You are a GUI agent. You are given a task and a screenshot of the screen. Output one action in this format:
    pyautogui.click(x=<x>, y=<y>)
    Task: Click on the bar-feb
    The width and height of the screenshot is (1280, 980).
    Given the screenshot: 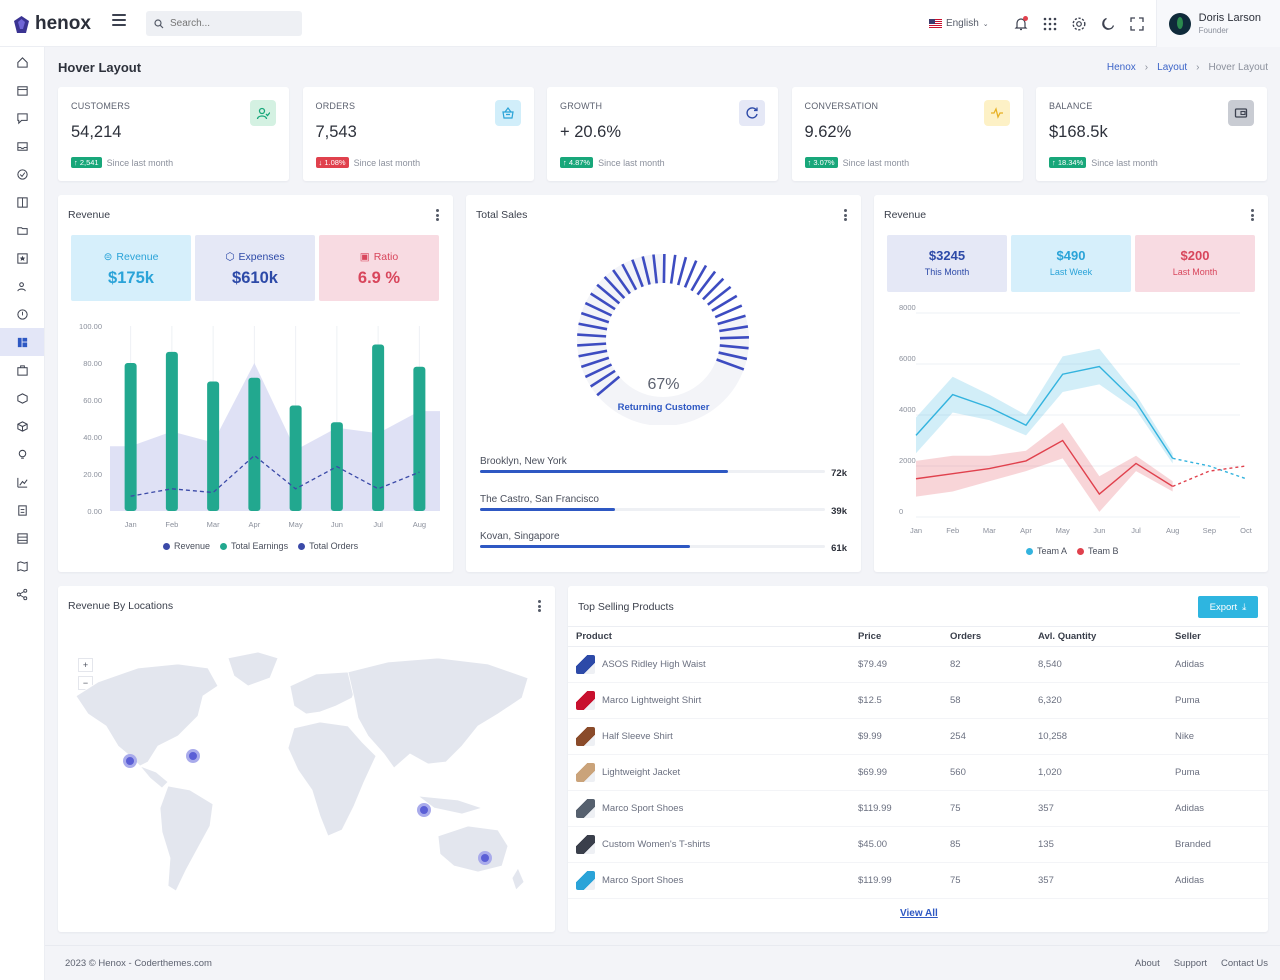 What is the action you would take?
    pyautogui.click(x=171, y=431)
    